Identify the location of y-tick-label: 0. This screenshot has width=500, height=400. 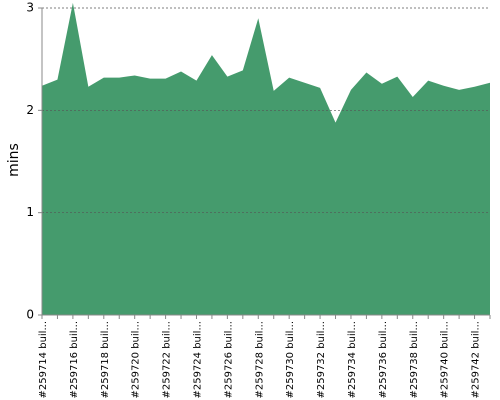
(30, 315).